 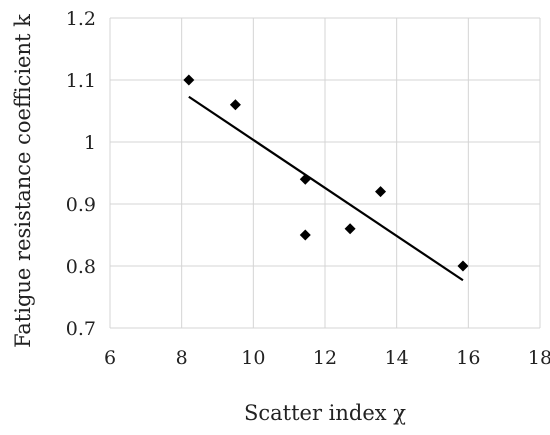 What do you see at coordinates (468, 358) in the screenshot?
I see `x-tick-label: 16` at bounding box center [468, 358].